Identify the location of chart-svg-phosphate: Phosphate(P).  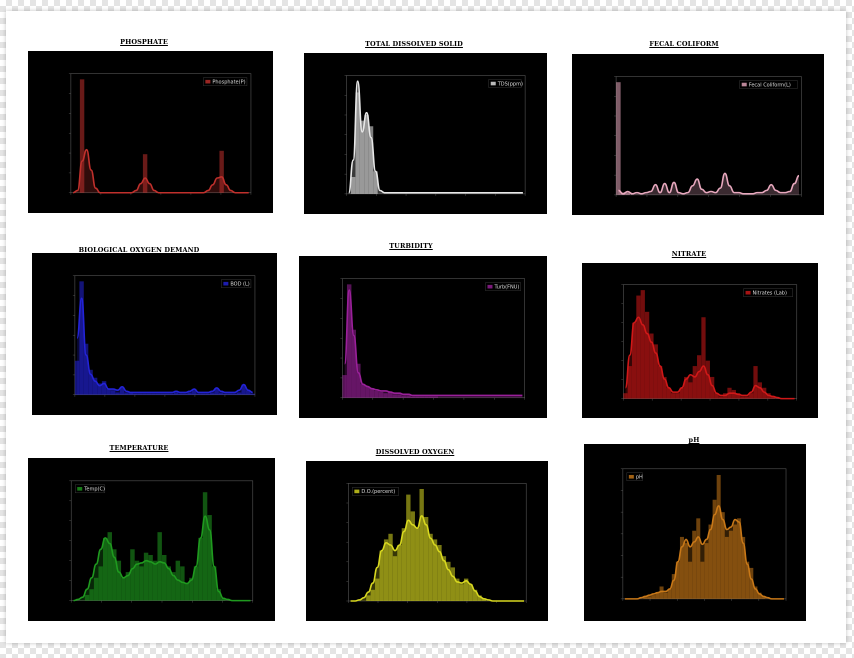
(160, 134).